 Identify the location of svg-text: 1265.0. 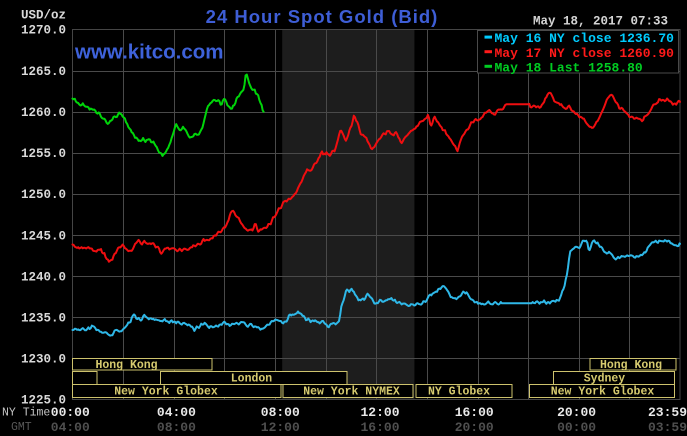
(43, 72).